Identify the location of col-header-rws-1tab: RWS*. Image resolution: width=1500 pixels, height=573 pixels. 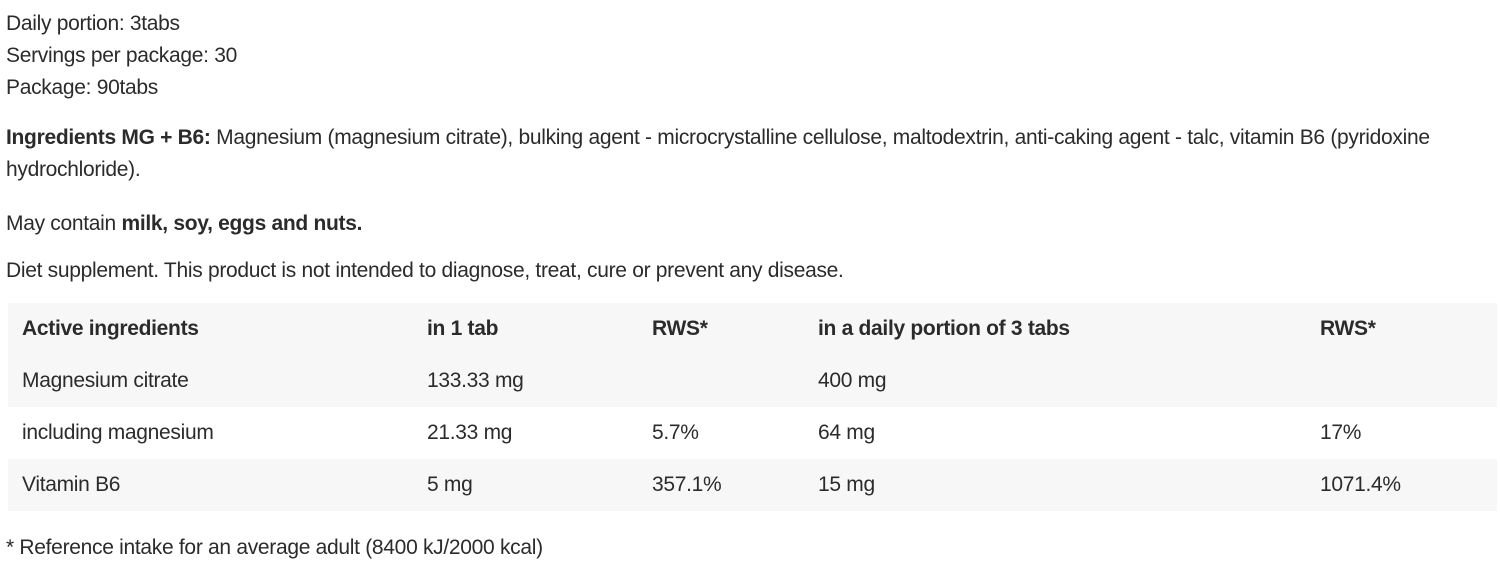
(680, 328).